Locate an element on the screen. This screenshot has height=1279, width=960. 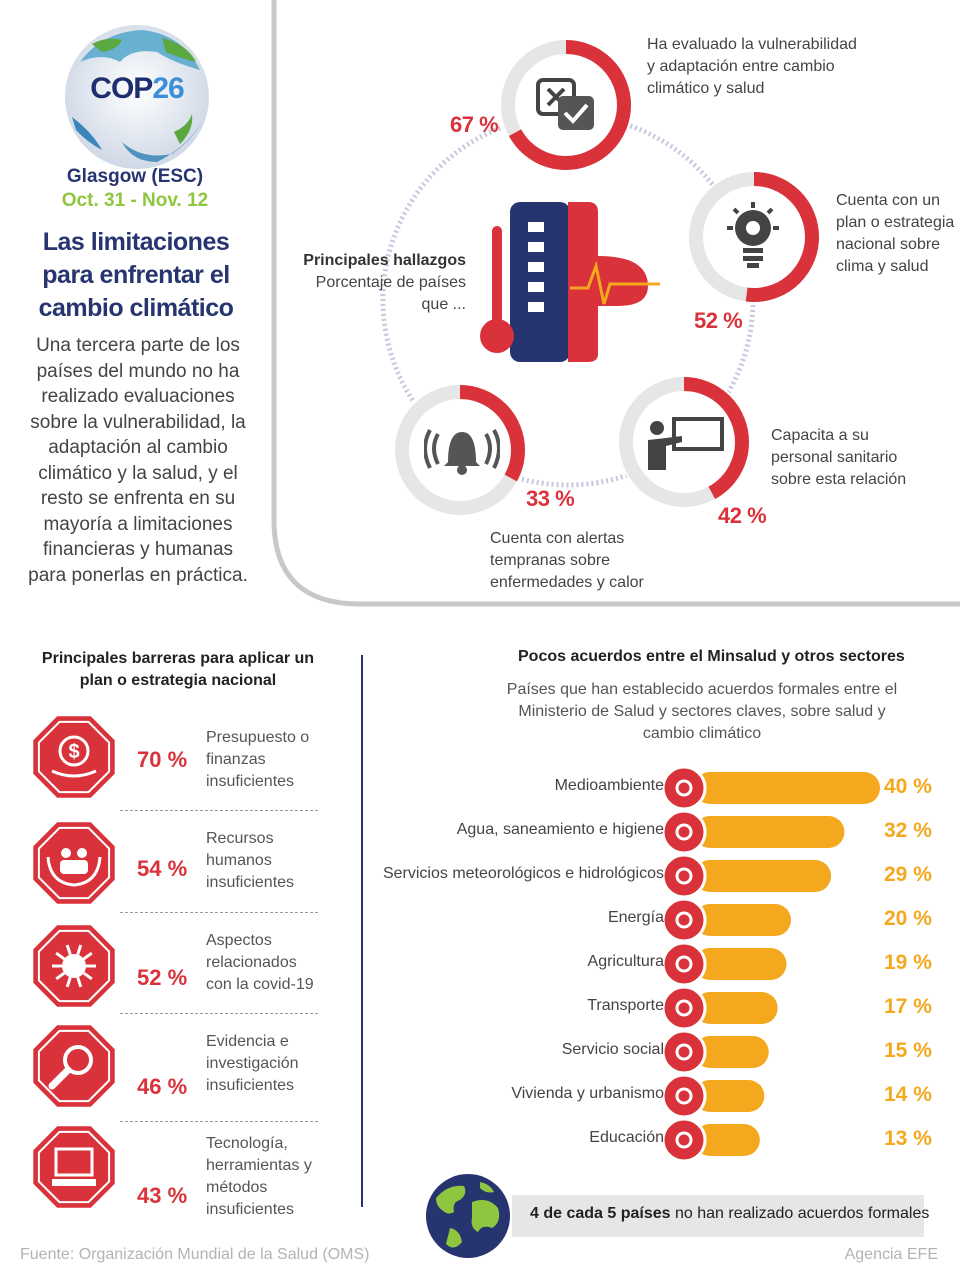
family-hands-icon is located at coordinates (684, 1052).